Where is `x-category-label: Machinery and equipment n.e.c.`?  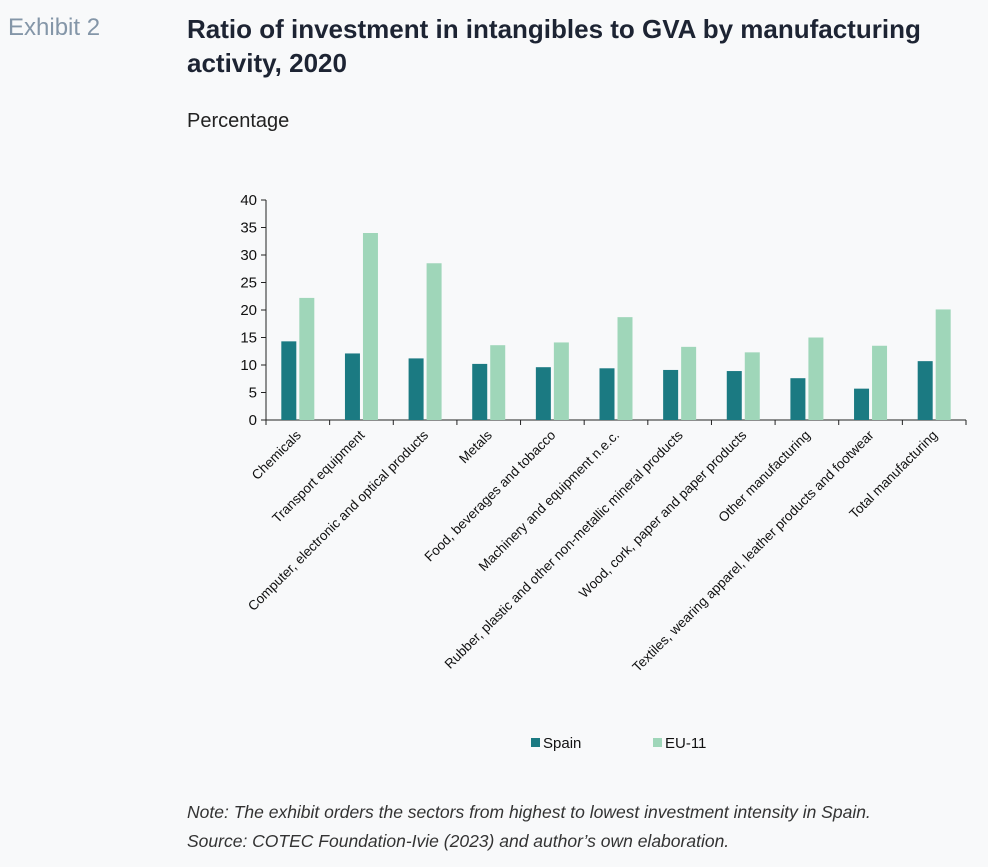 x-category-label: Machinery and equipment n.e.c. is located at coordinates (549, 501).